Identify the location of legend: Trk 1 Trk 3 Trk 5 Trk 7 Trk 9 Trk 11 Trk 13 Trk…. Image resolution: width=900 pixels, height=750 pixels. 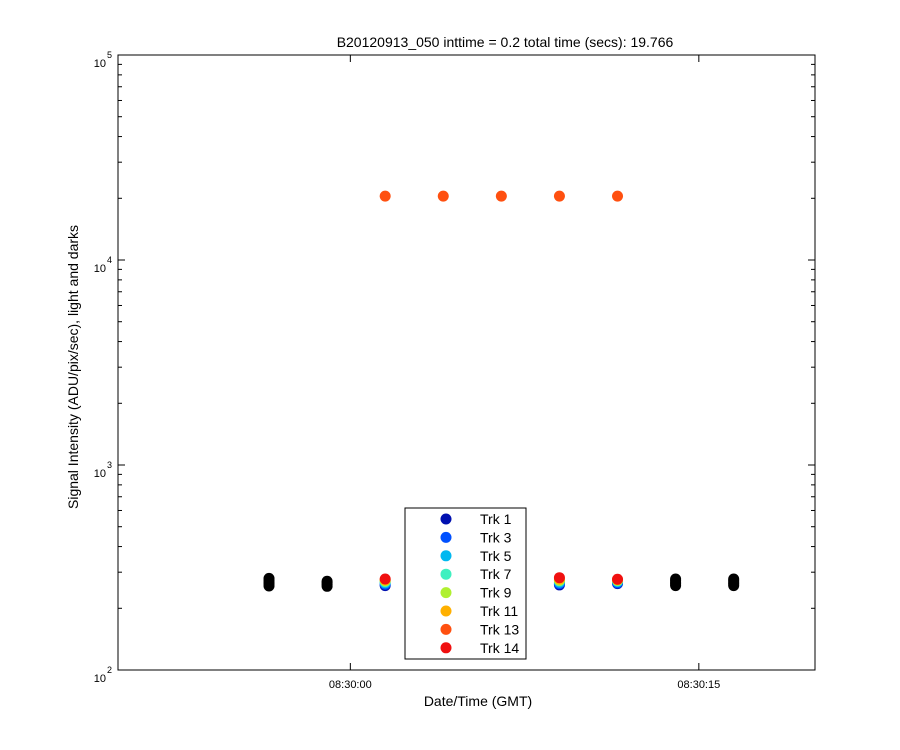
(465, 583).